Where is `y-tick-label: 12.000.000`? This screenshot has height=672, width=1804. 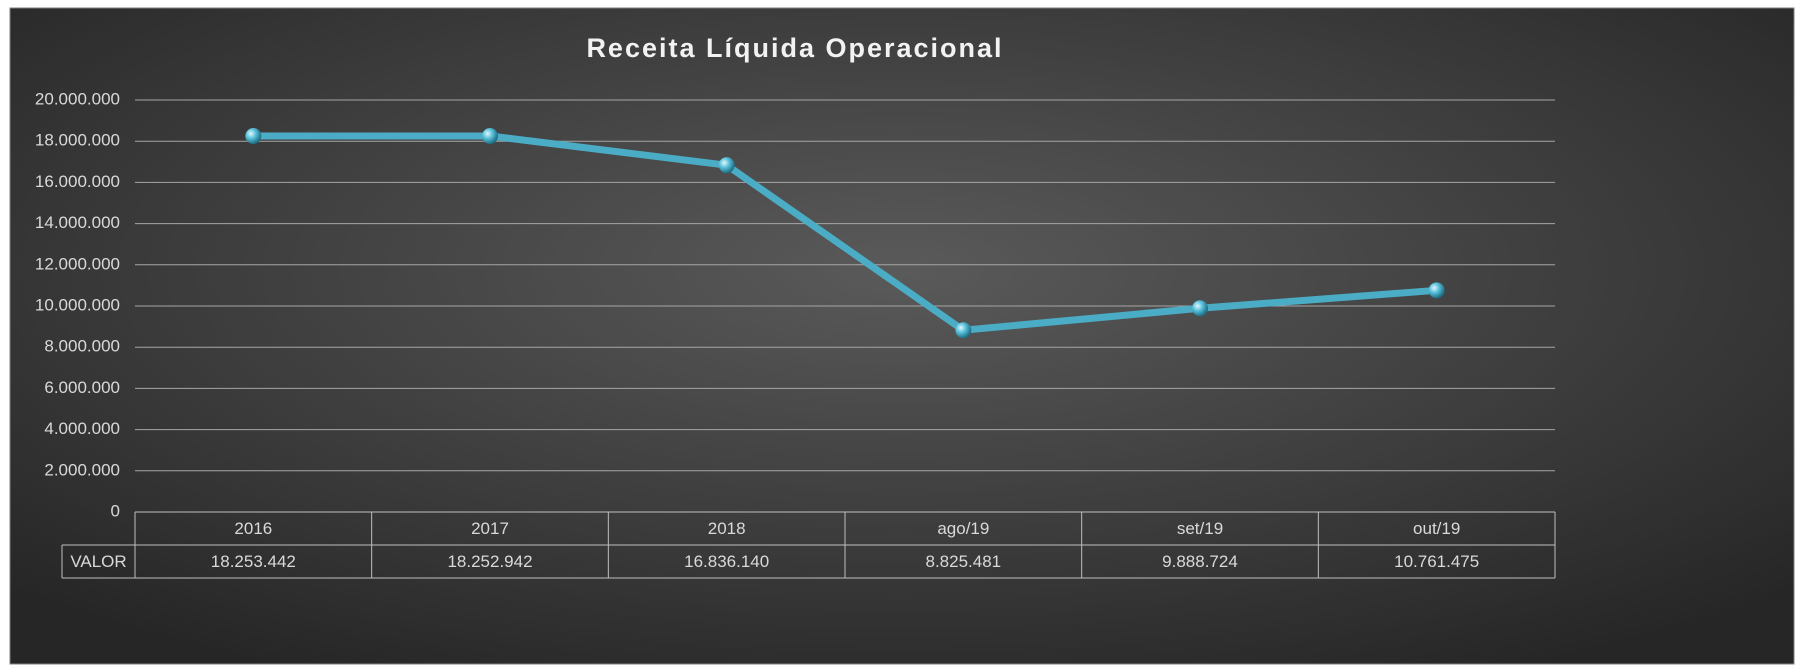
y-tick-label: 12.000.000 is located at coordinates (77, 263).